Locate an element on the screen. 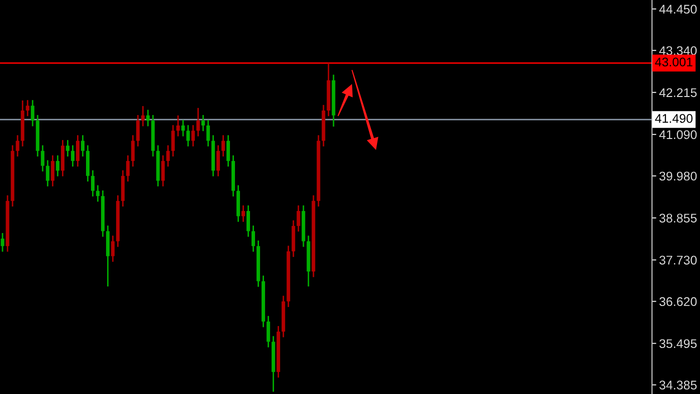 The image size is (700, 394). y-tick-label: 35.495 is located at coordinates (678, 343).